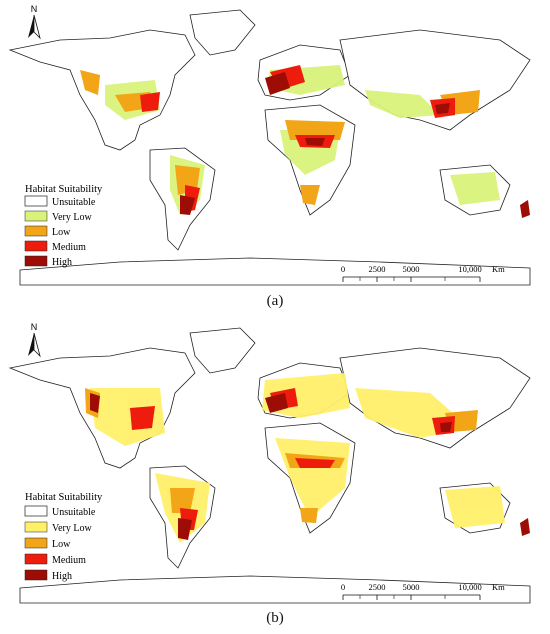 The image size is (550, 634). I want to click on suitability-high-a, so click(355, 145).